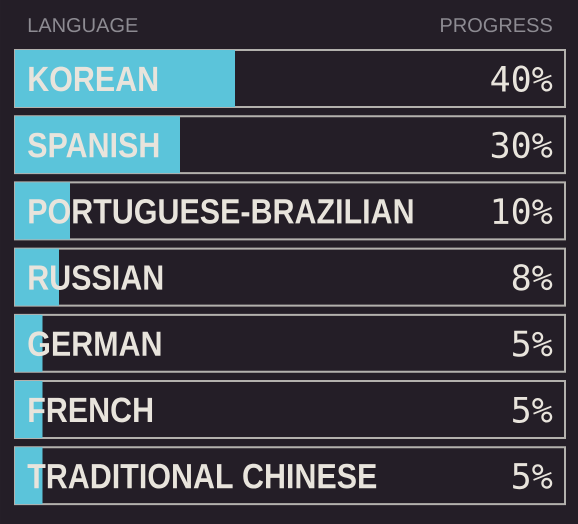 The image size is (578, 524). Describe the element at coordinates (93, 79) in the screenshot. I see `y-tick-label: KOREAN` at that location.